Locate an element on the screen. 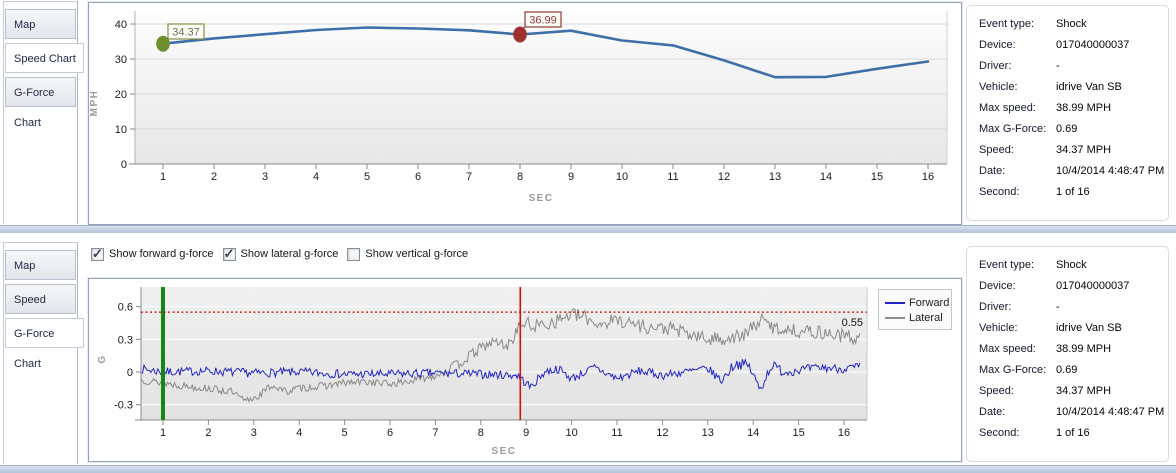  detail-row: Vehicle: idrive Van SB is located at coordinates (1073, 87).